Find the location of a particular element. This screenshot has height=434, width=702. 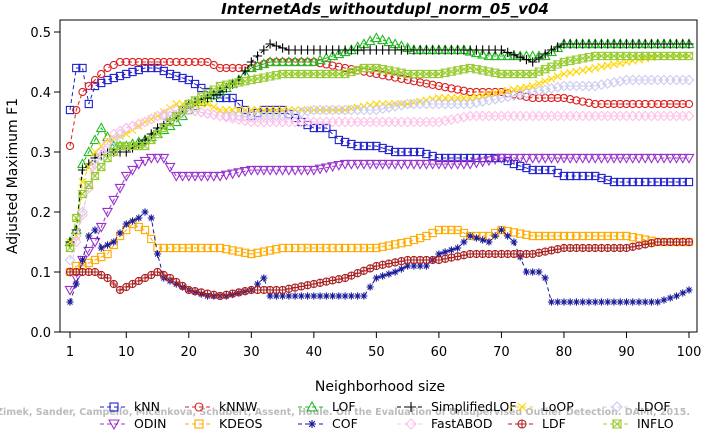

point-inflo is located at coordinates (82, 194).